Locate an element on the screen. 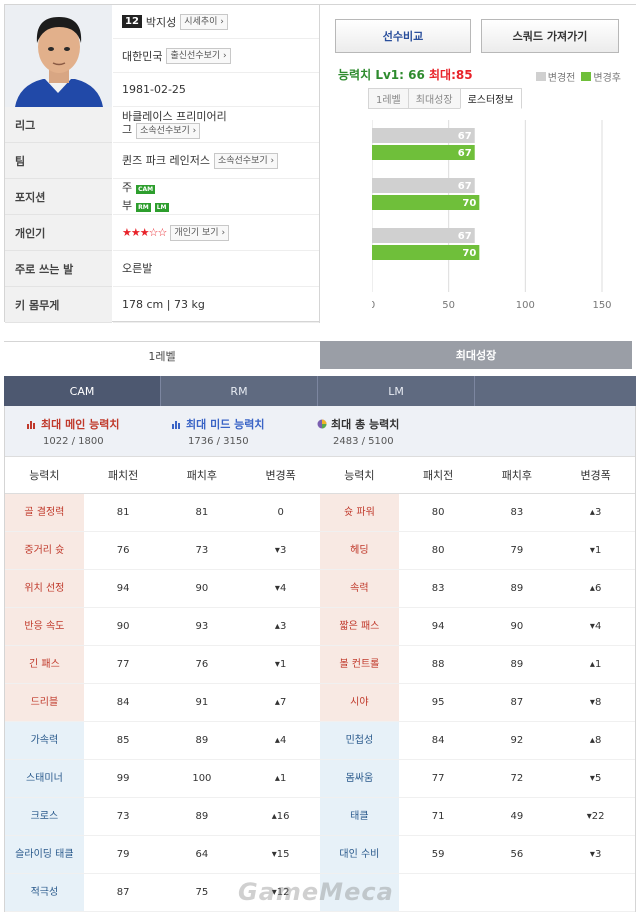 Image resolution: width=640 pixels, height=912 pixels. position-tab-rm: RM is located at coordinates (239, 391).